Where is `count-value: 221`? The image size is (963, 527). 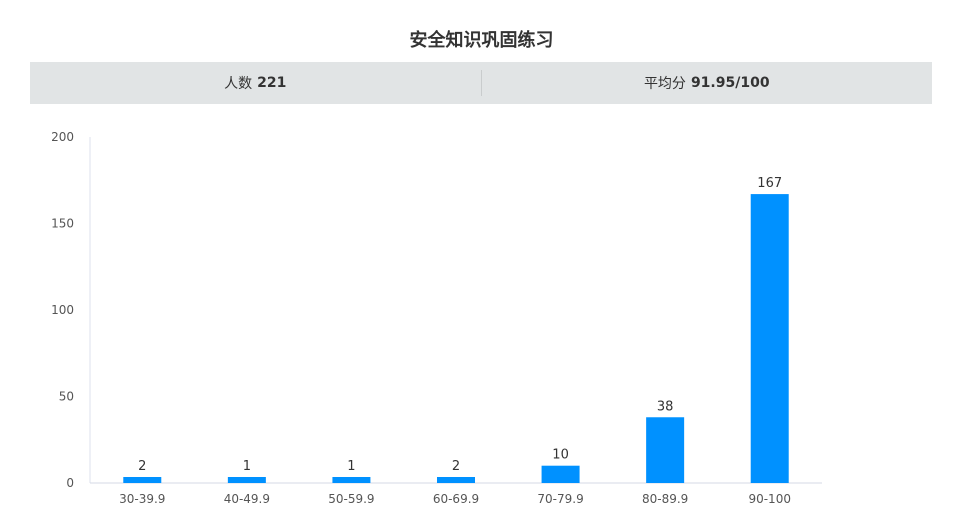
count-value: 221 is located at coordinates (272, 83).